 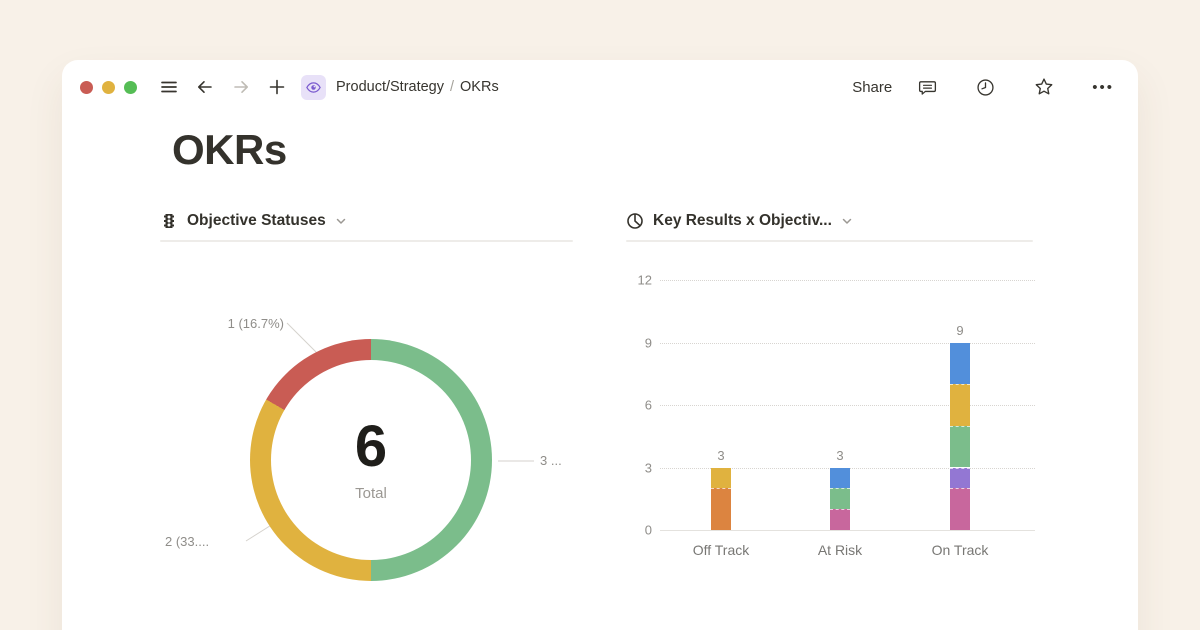 I want to click on donut-total-label: Total, so click(x=371, y=493).